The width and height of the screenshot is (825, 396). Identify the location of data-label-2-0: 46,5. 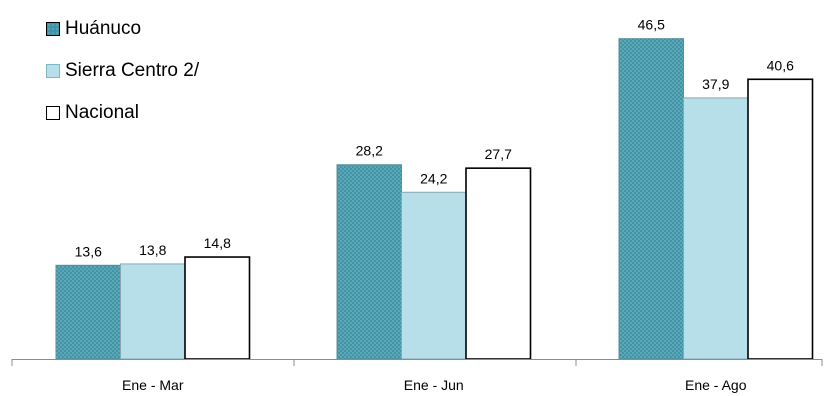
(651, 25).